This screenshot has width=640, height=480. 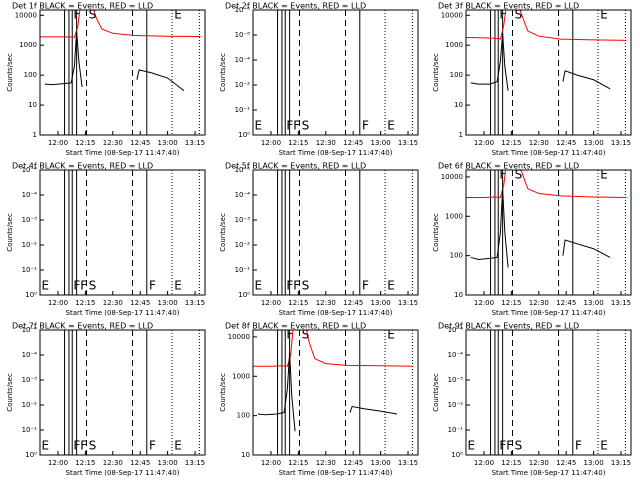 I want to click on y-tick-label: 10⁻², so click(x=243, y=245).